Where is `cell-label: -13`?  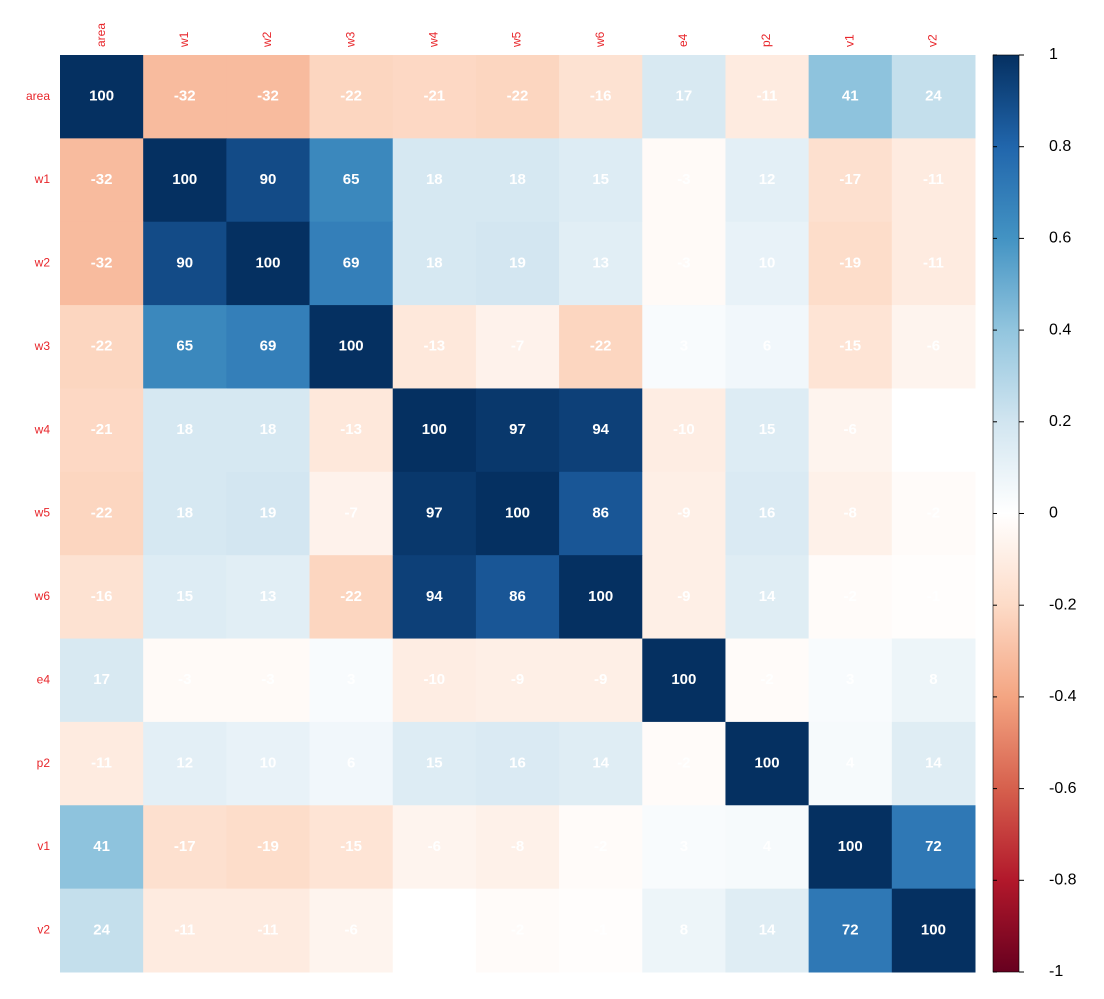
cell-label: -13 is located at coordinates (434, 346).